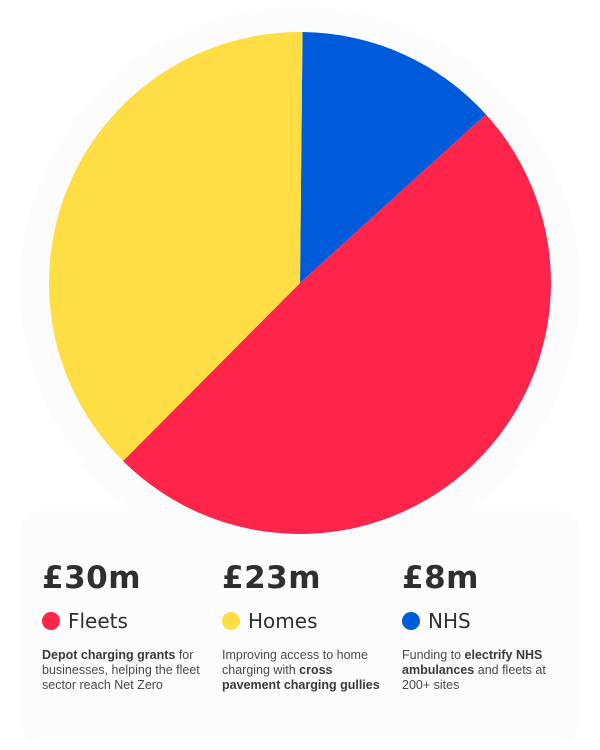 This screenshot has height=750, width=600. What do you see at coordinates (283, 621) in the screenshot?
I see `label-homes: Homes` at bounding box center [283, 621].